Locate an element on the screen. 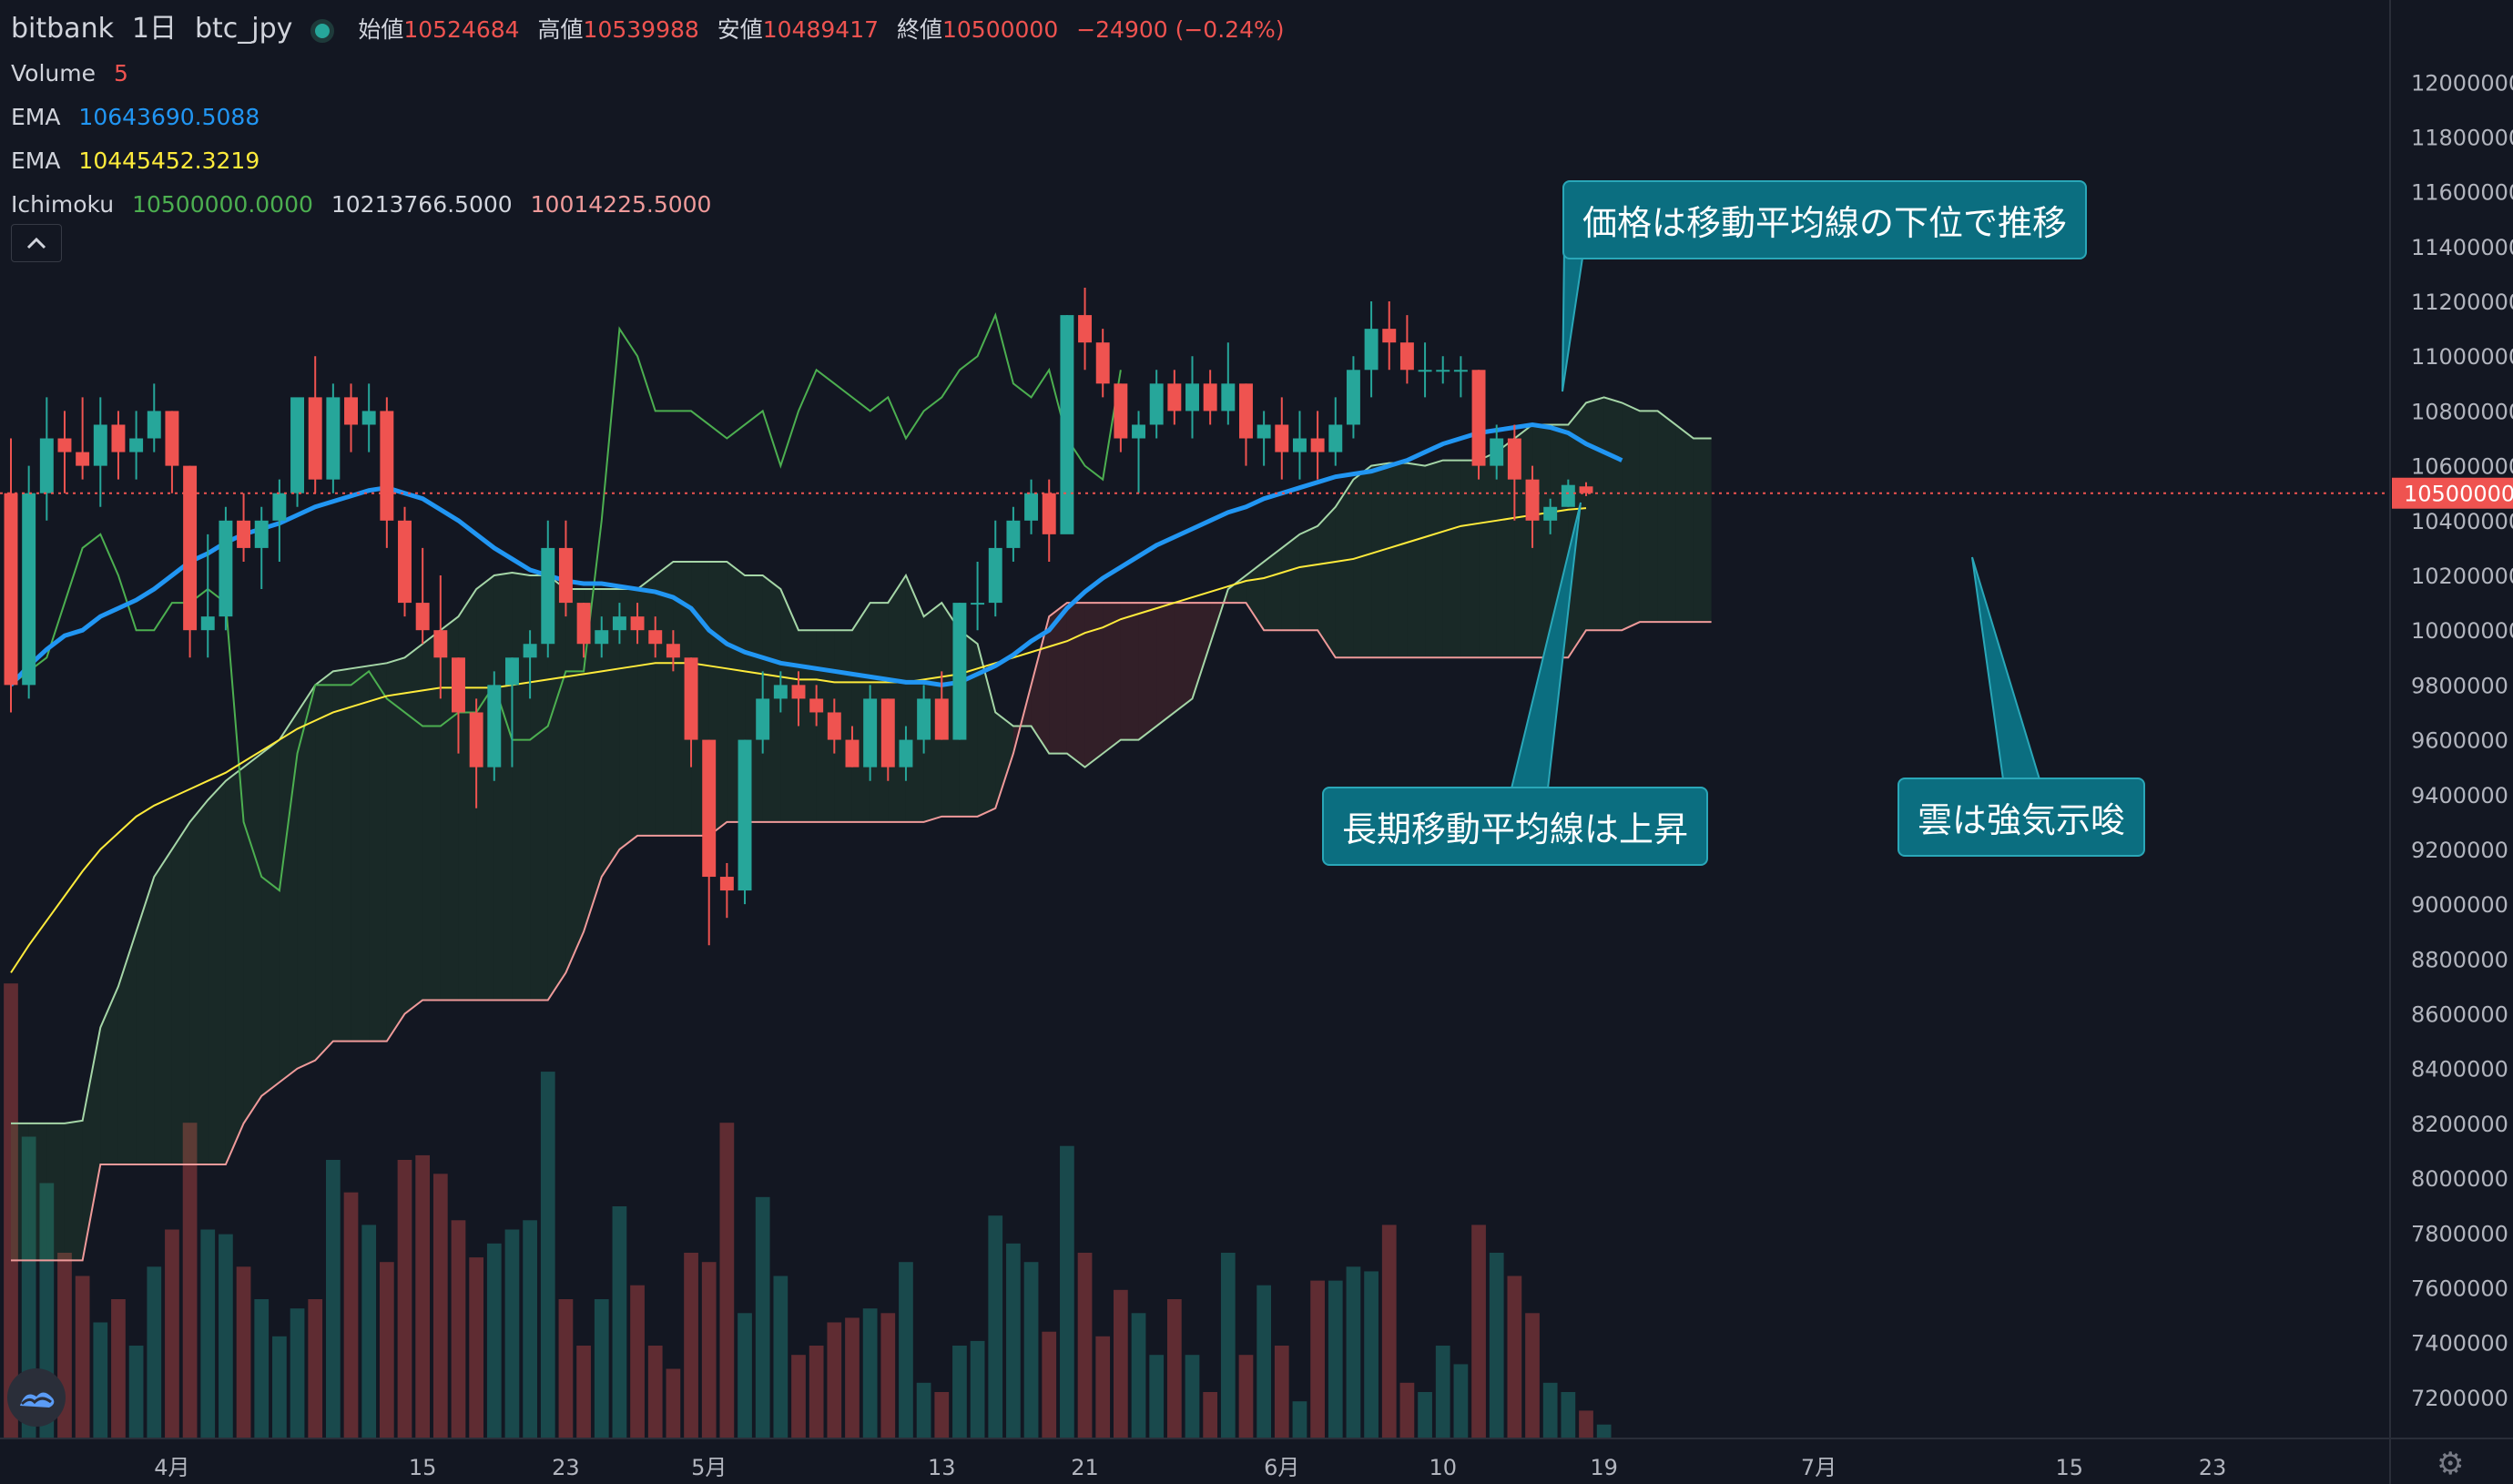  legend-ema-fast-value: 10643690.5088 is located at coordinates (169, 117).